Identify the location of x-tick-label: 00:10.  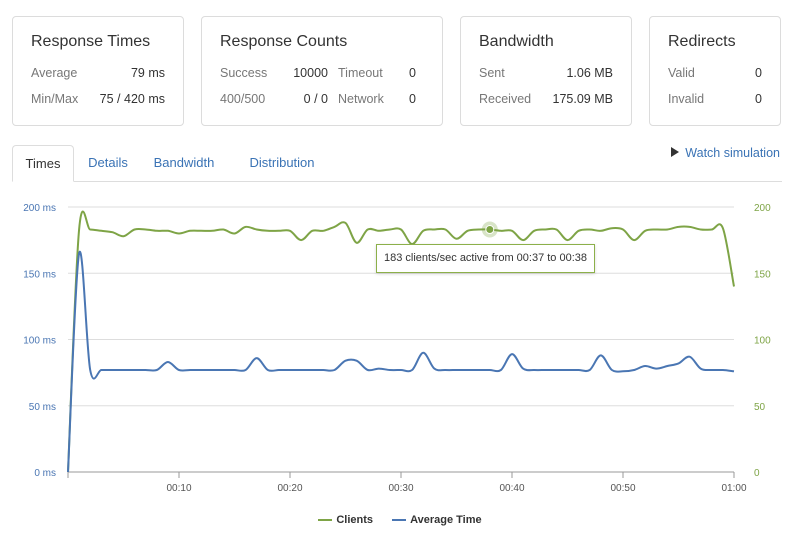
(178, 488).